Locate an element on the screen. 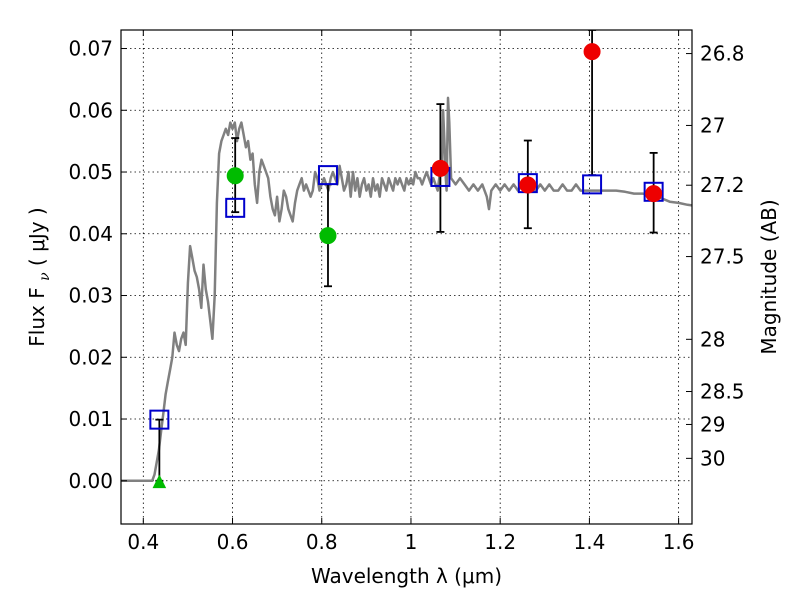  right-tick-label: 28 is located at coordinates (712, 339).